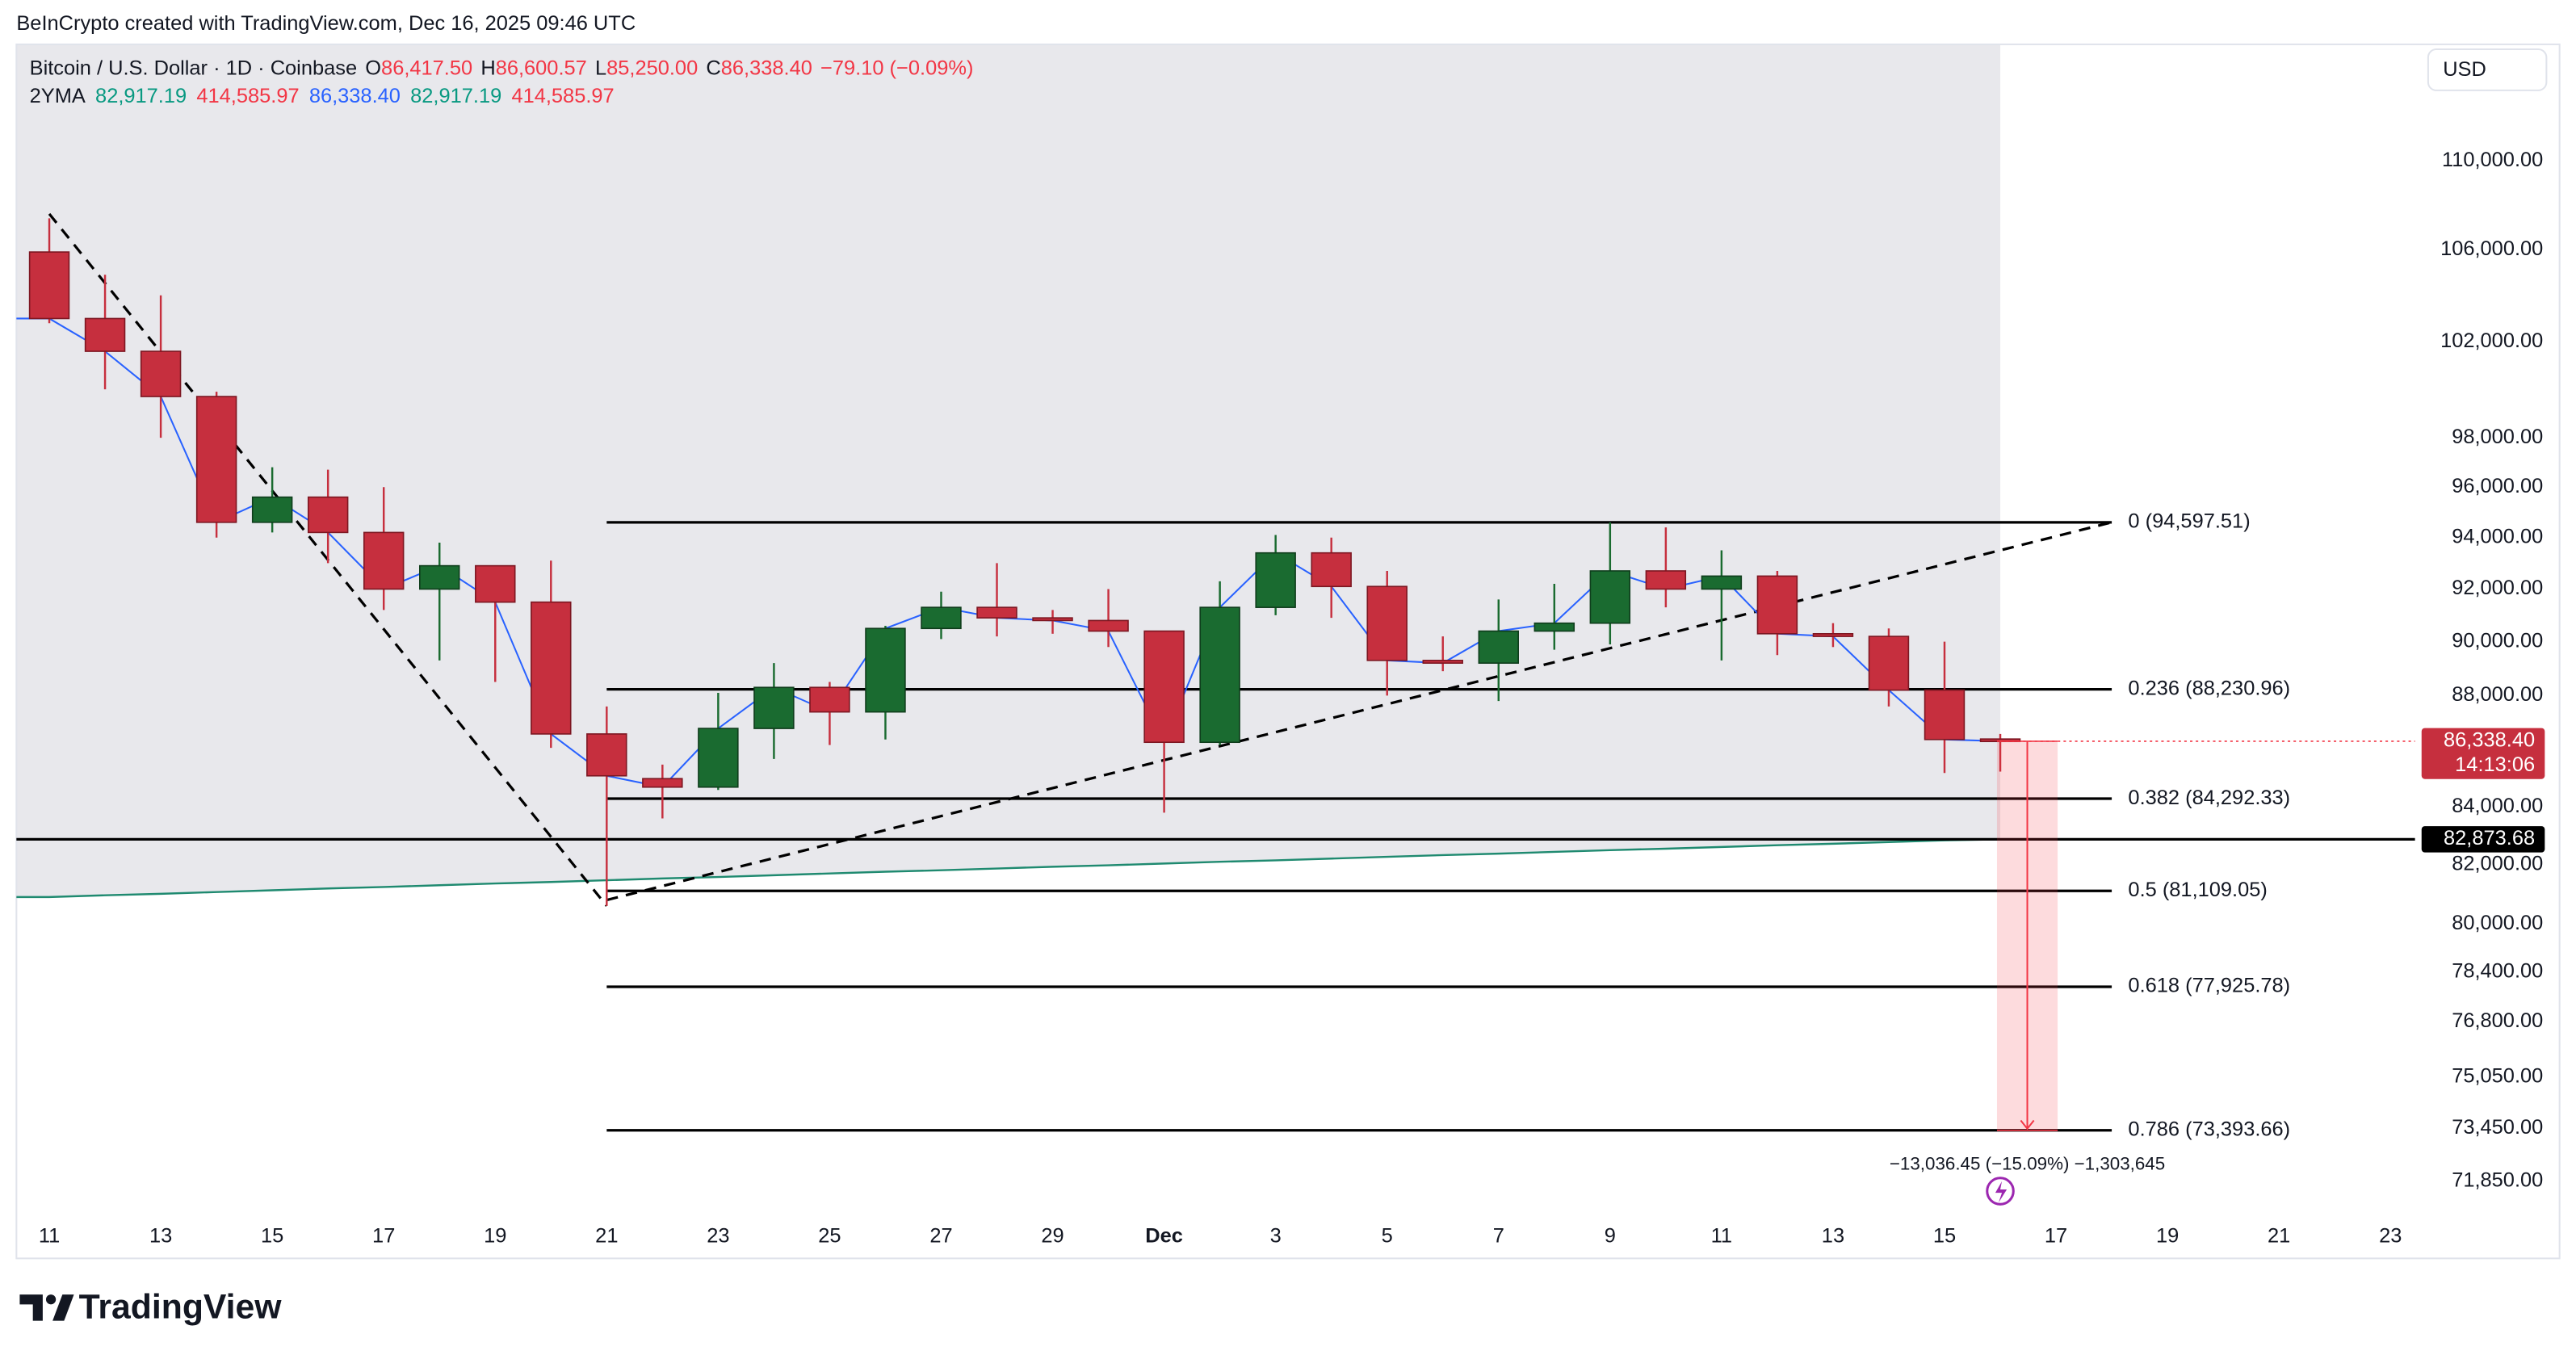 Image resolution: width=2576 pixels, height=1355 pixels. I want to click on legend-key: O, so click(373, 68).